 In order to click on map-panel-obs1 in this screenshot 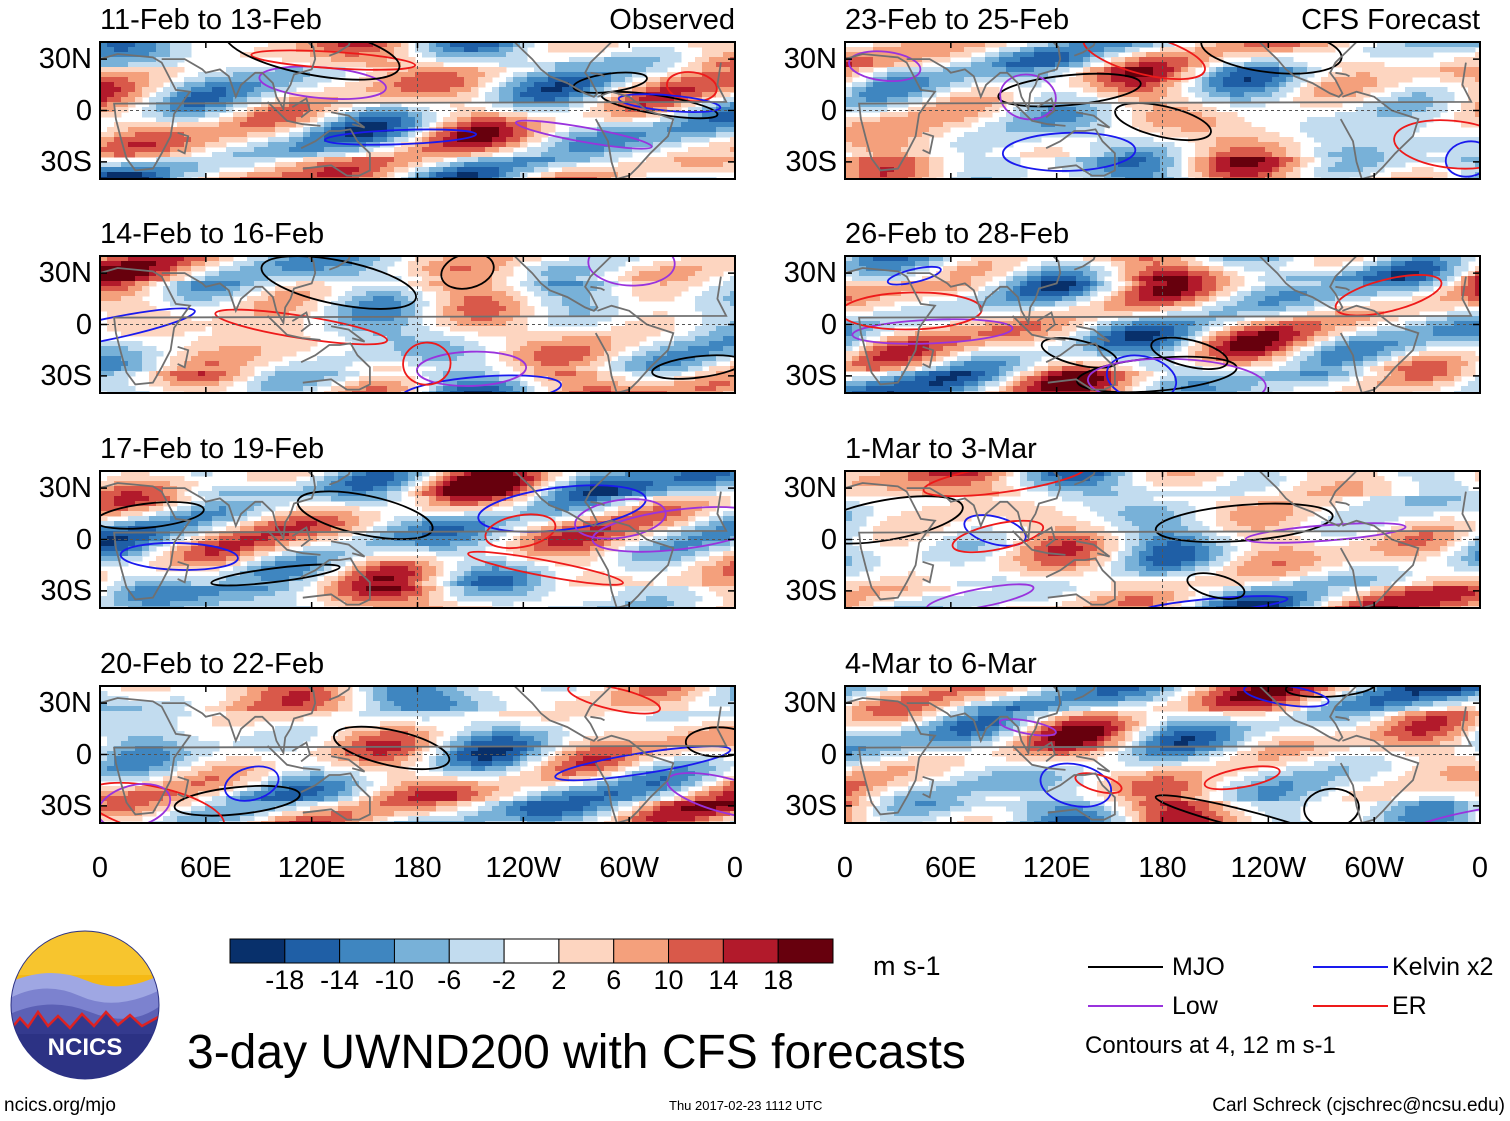, I will do `click(417, 110)`.